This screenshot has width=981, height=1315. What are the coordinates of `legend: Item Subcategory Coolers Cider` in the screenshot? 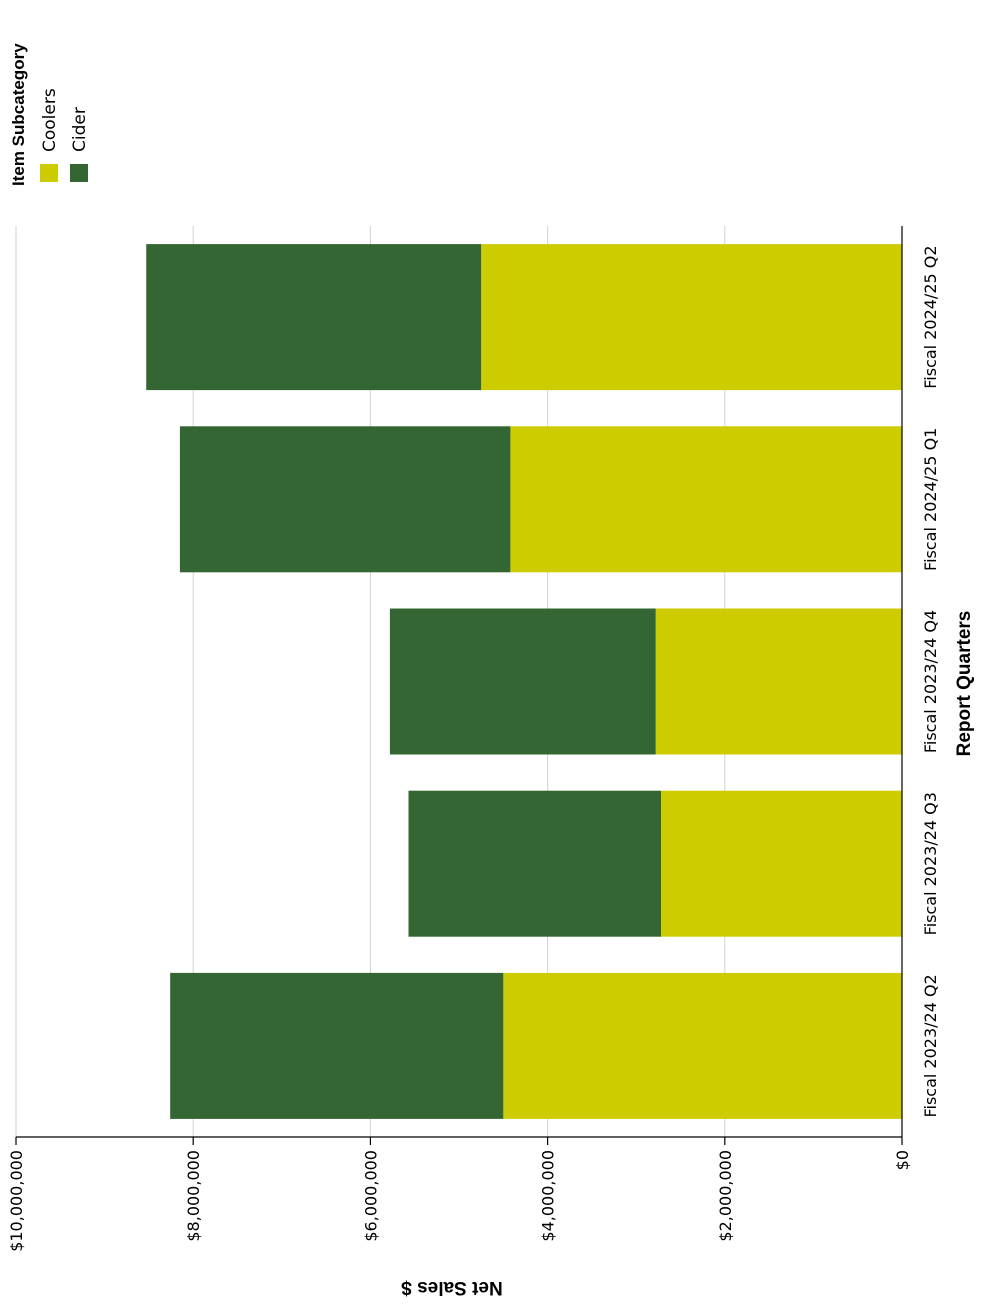 It's located at (49, 114).